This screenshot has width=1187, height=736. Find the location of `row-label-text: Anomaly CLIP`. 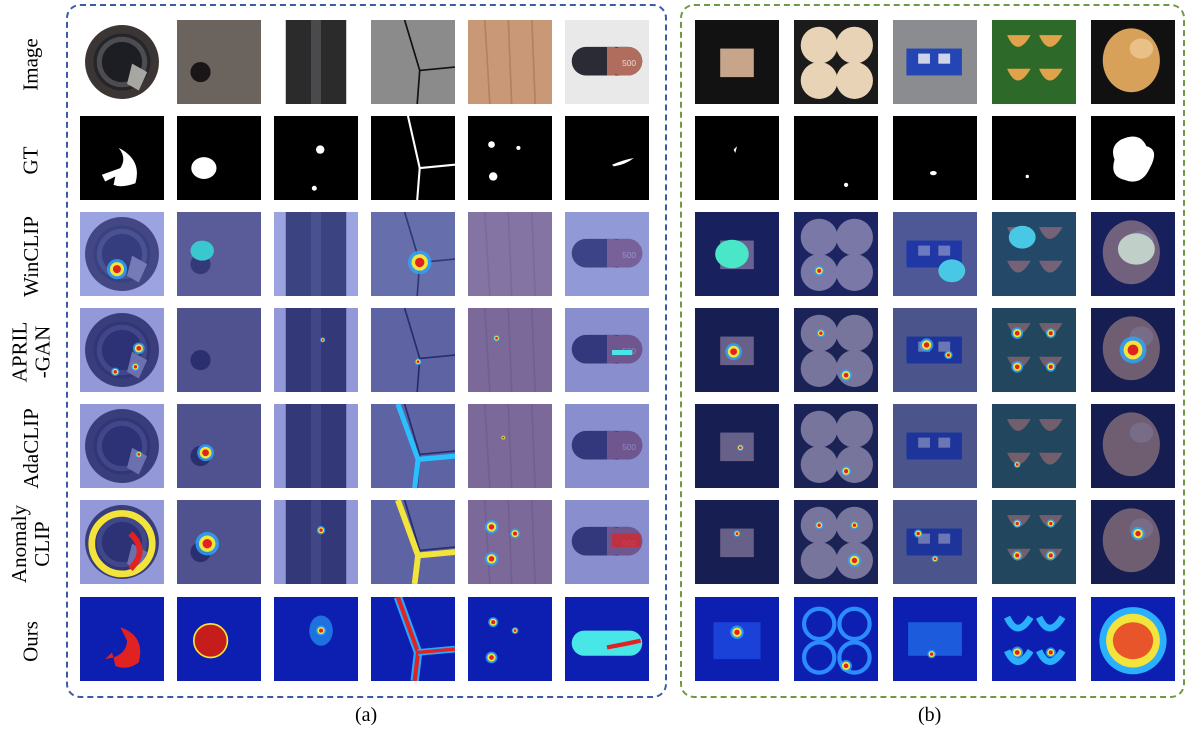

row-label-text: Anomaly CLIP is located at coordinates (30, 544).